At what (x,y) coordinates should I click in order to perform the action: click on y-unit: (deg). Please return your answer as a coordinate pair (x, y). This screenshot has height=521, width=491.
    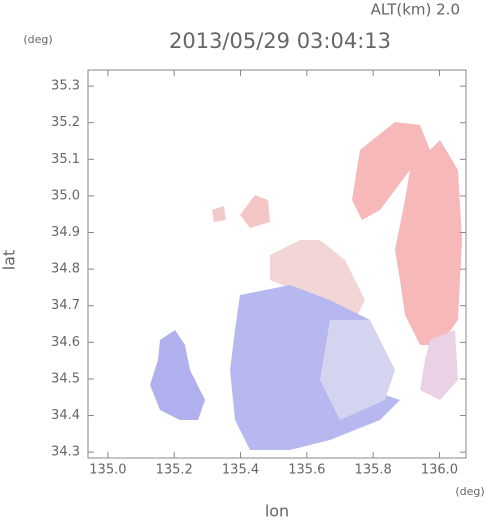
    Looking at the image, I should click on (37, 39).